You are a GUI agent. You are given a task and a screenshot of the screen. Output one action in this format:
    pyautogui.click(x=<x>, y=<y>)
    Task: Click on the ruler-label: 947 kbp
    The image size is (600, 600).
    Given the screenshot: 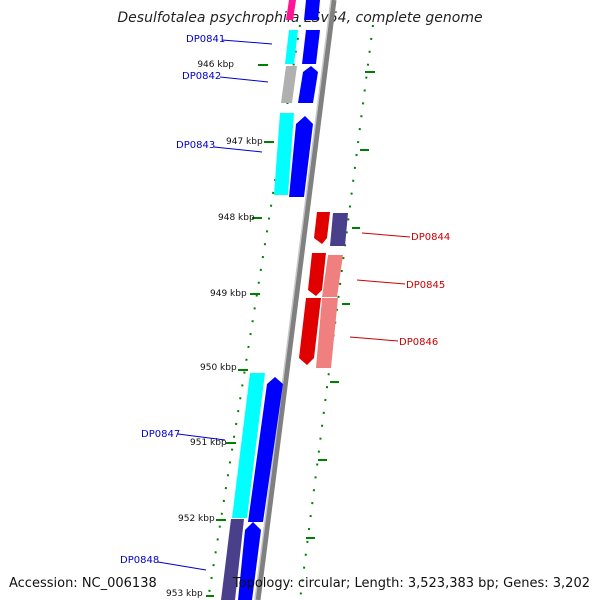 What is the action you would take?
    pyautogui.click(x=244, y=142)
    